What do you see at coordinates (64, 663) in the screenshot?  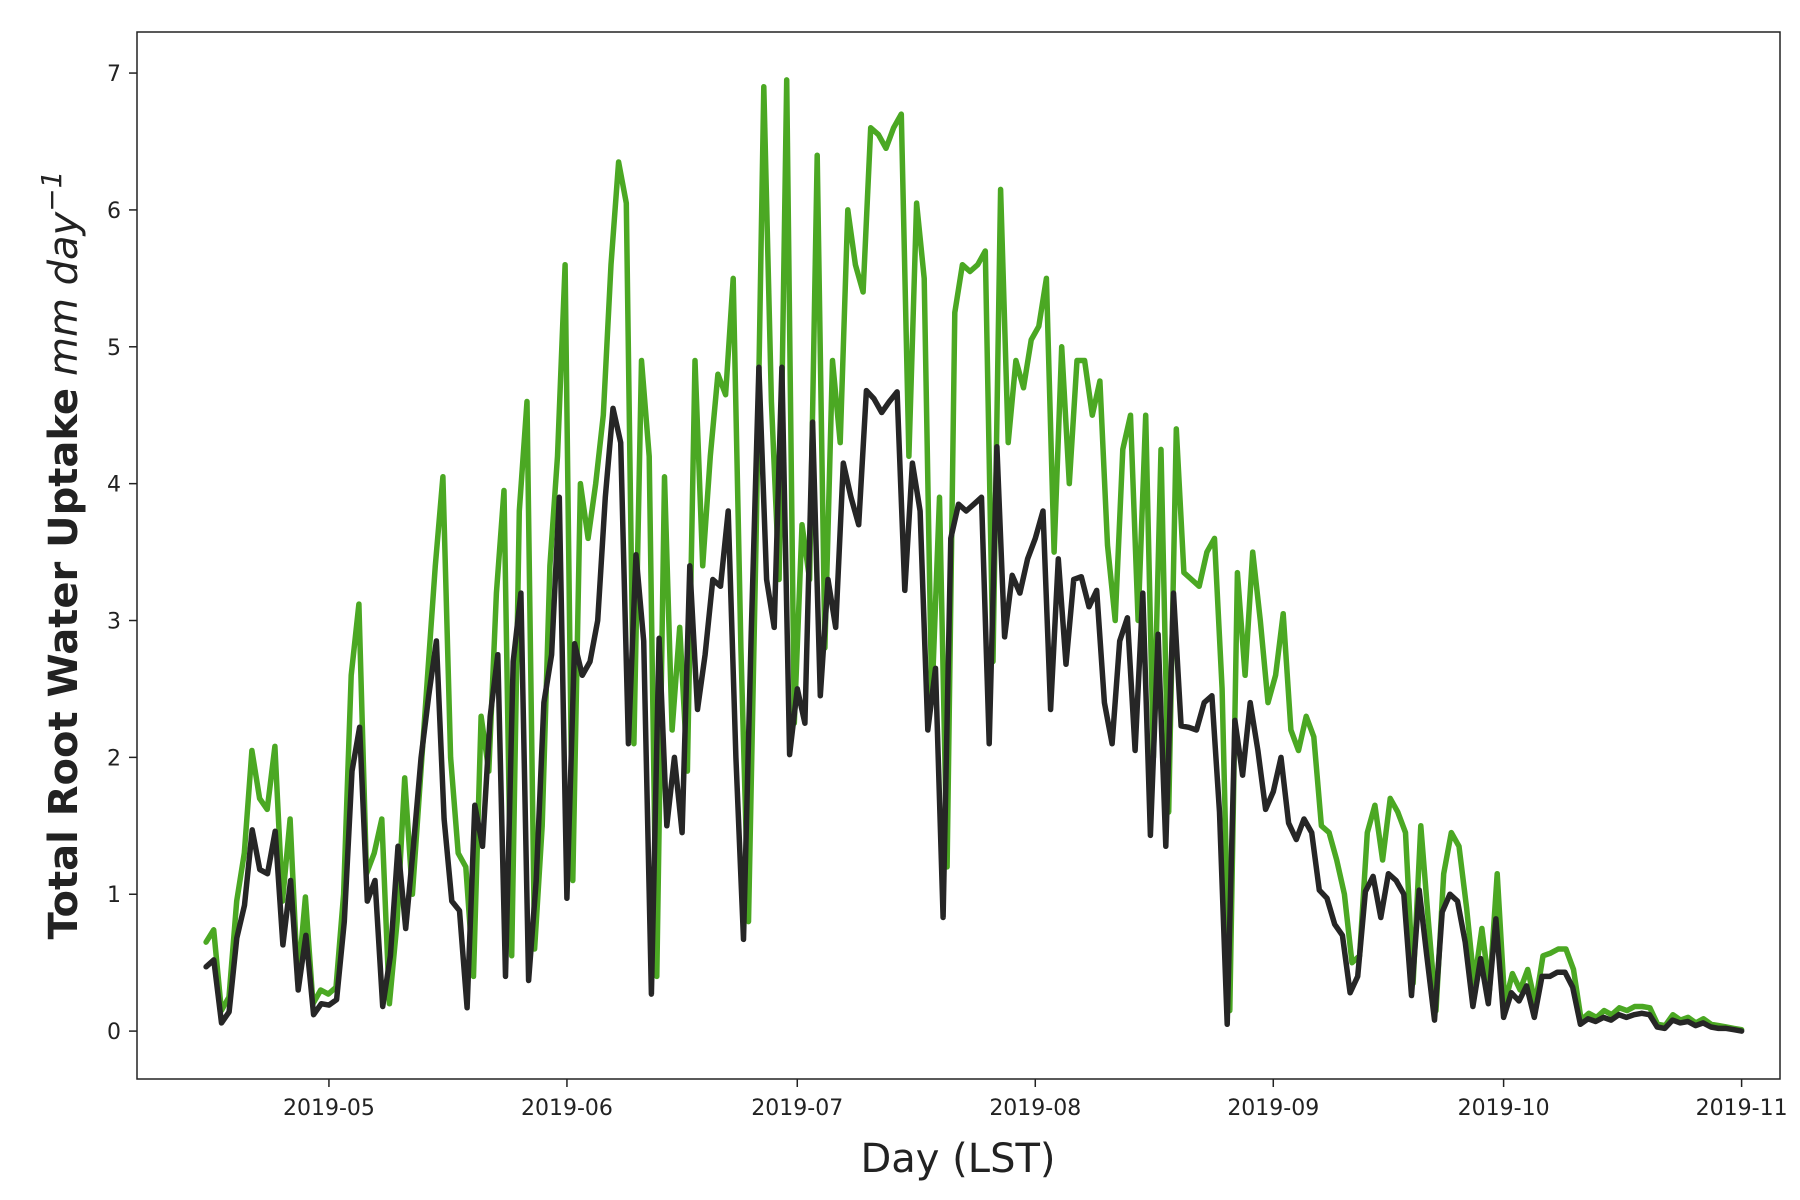 I see `y-axis-label-main: Total Root Water Uptake` at bounding box center [64, 663].